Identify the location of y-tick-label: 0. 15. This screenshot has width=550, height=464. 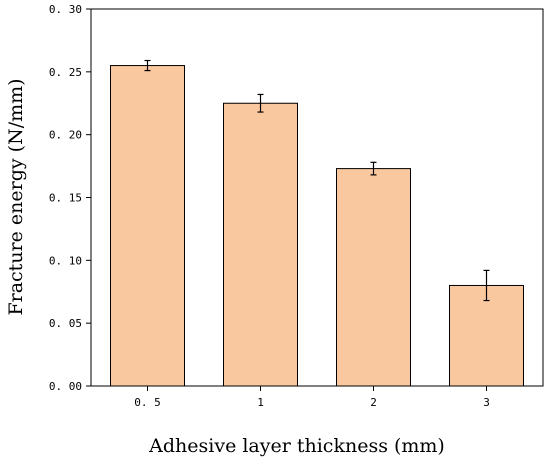
(65, 198).